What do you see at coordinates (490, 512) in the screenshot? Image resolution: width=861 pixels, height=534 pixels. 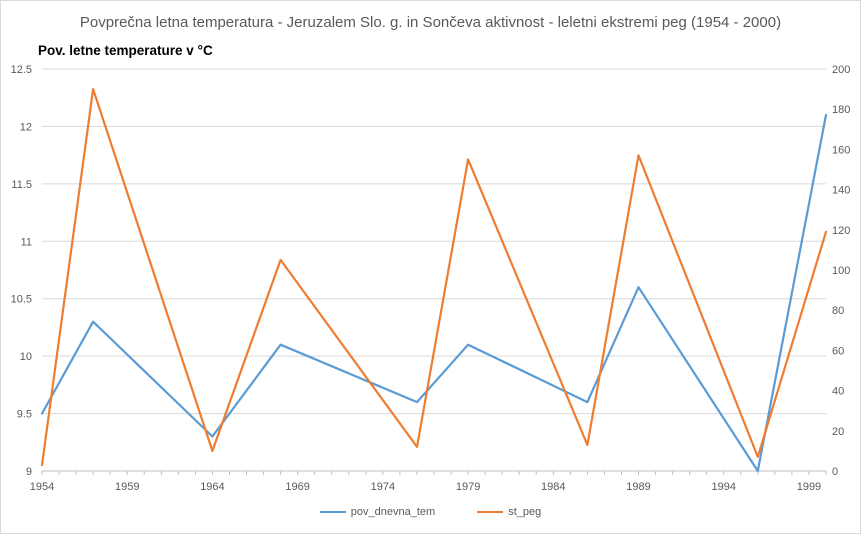 I see `legend-swatch-sunspots` at bounding box center [490, 512].